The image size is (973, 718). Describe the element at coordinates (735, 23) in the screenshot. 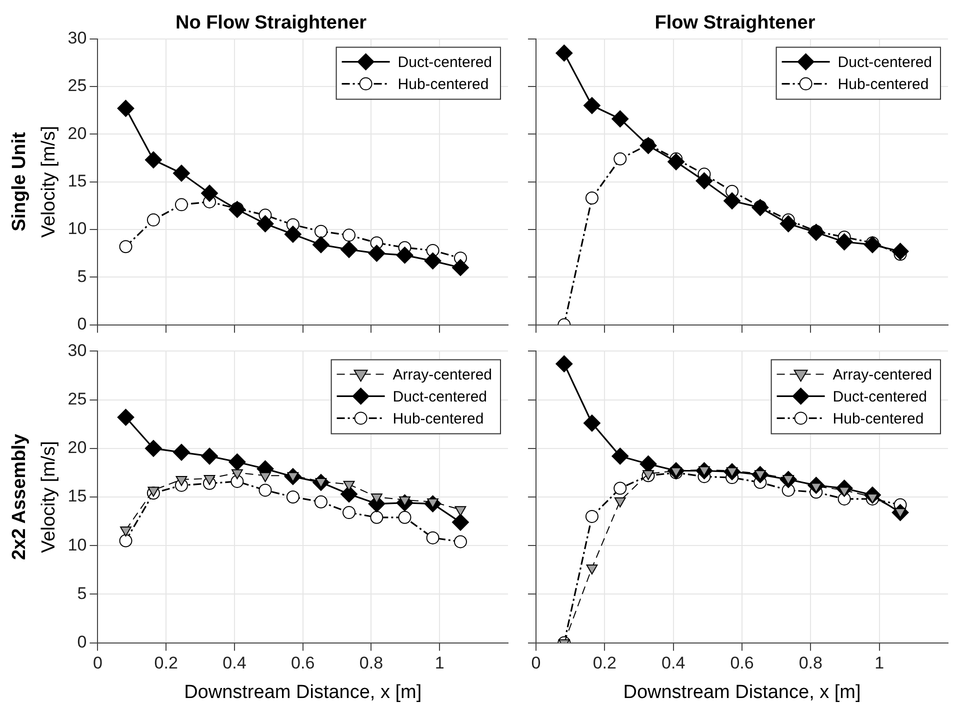

I see `chart-title: Flow Straightener` at that location.